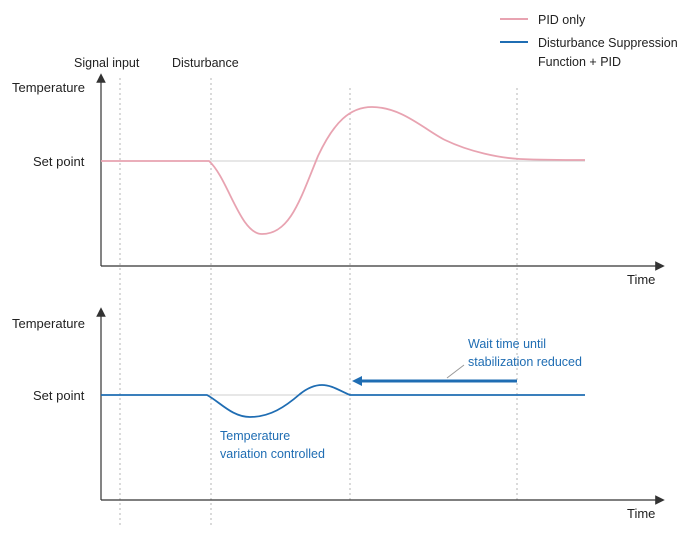 This screenshot has width=700, height=534. I want to click on annotation-variation-line2: variation controlled, so click(272, 454).